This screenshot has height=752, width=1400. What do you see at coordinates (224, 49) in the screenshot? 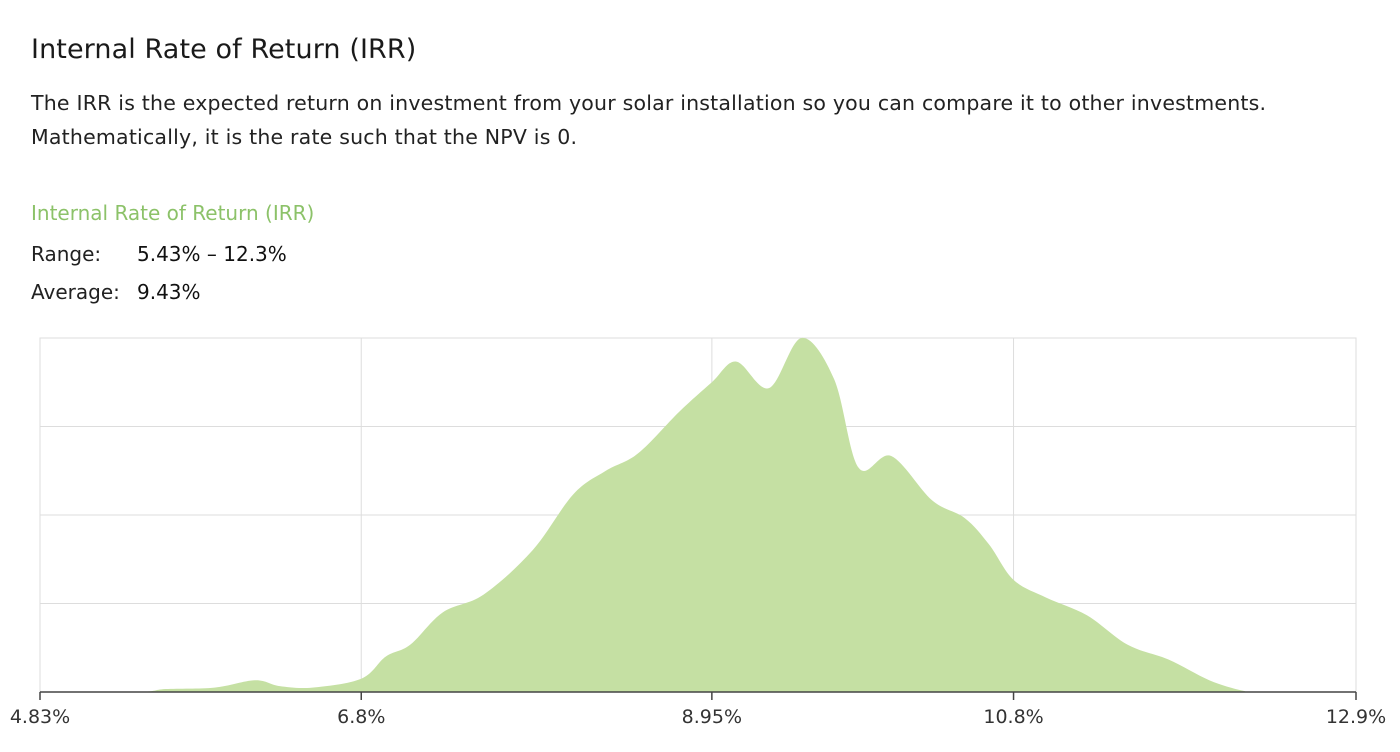
I see `page-title: Internal Rate of Return (IRR)` at bounding box center [224, 49].